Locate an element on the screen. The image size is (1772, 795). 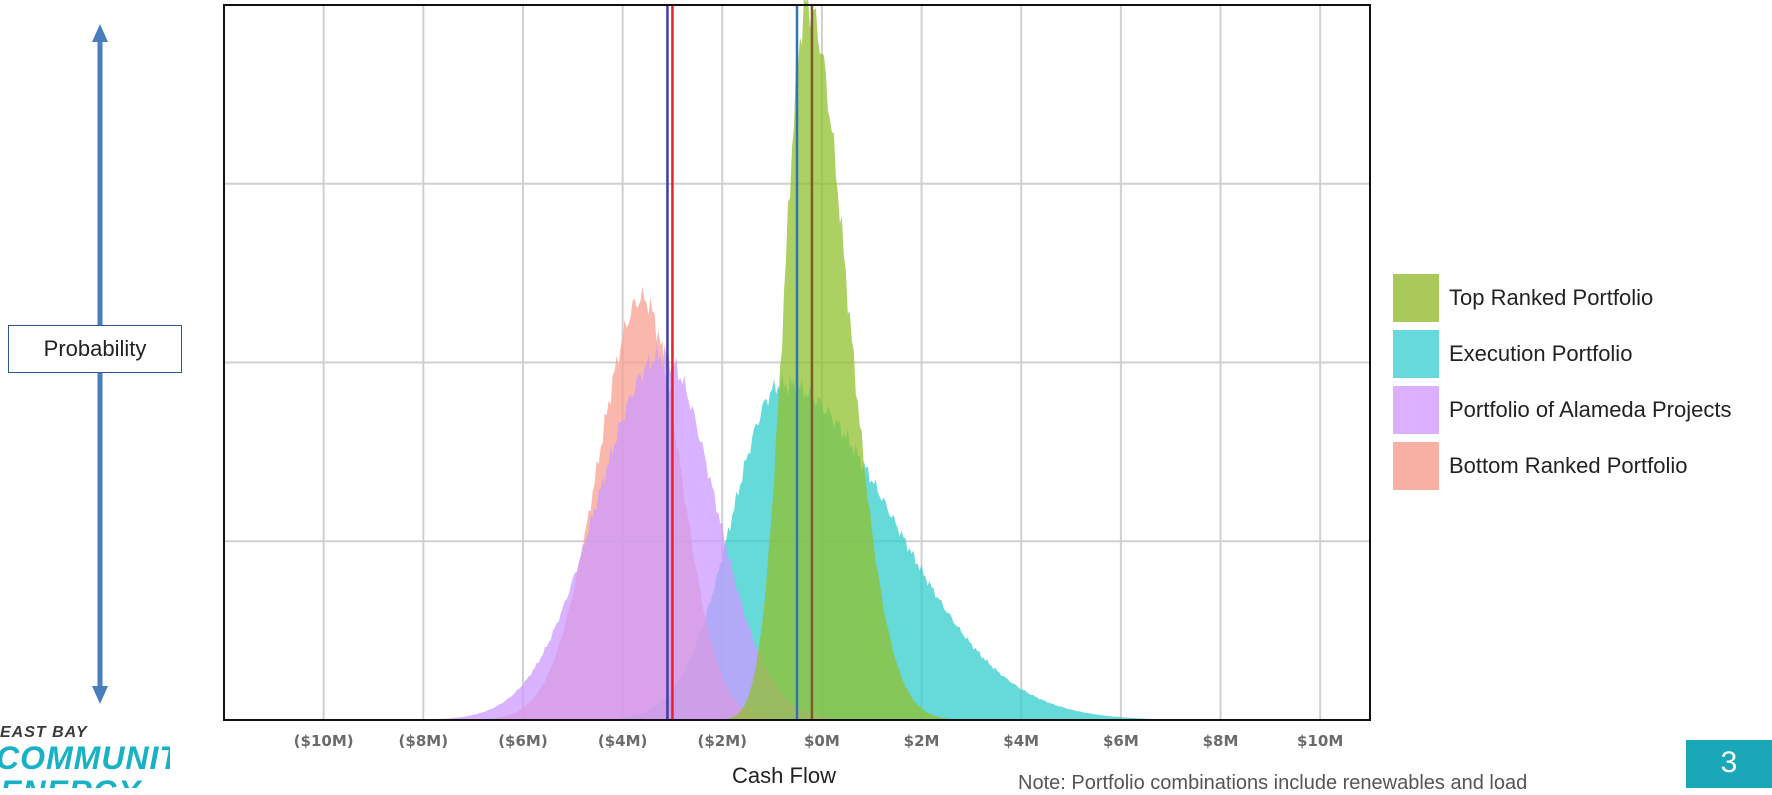
logo-line1: EAST BAY is located at coordinates (44, 732).